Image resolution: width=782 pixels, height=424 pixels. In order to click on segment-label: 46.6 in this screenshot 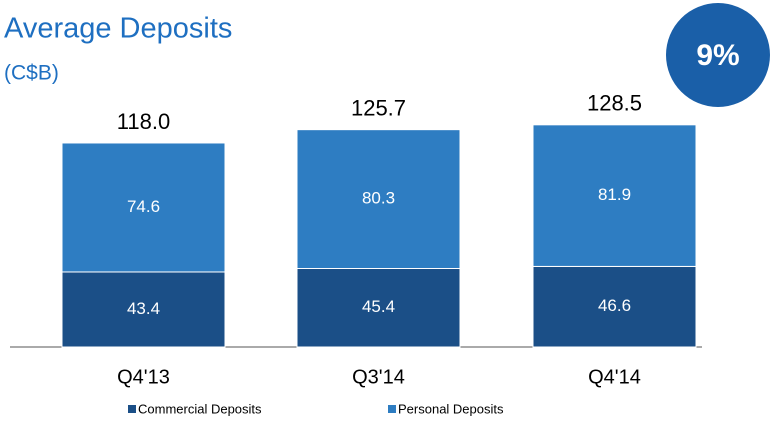, I will do `click(614, 305)`.